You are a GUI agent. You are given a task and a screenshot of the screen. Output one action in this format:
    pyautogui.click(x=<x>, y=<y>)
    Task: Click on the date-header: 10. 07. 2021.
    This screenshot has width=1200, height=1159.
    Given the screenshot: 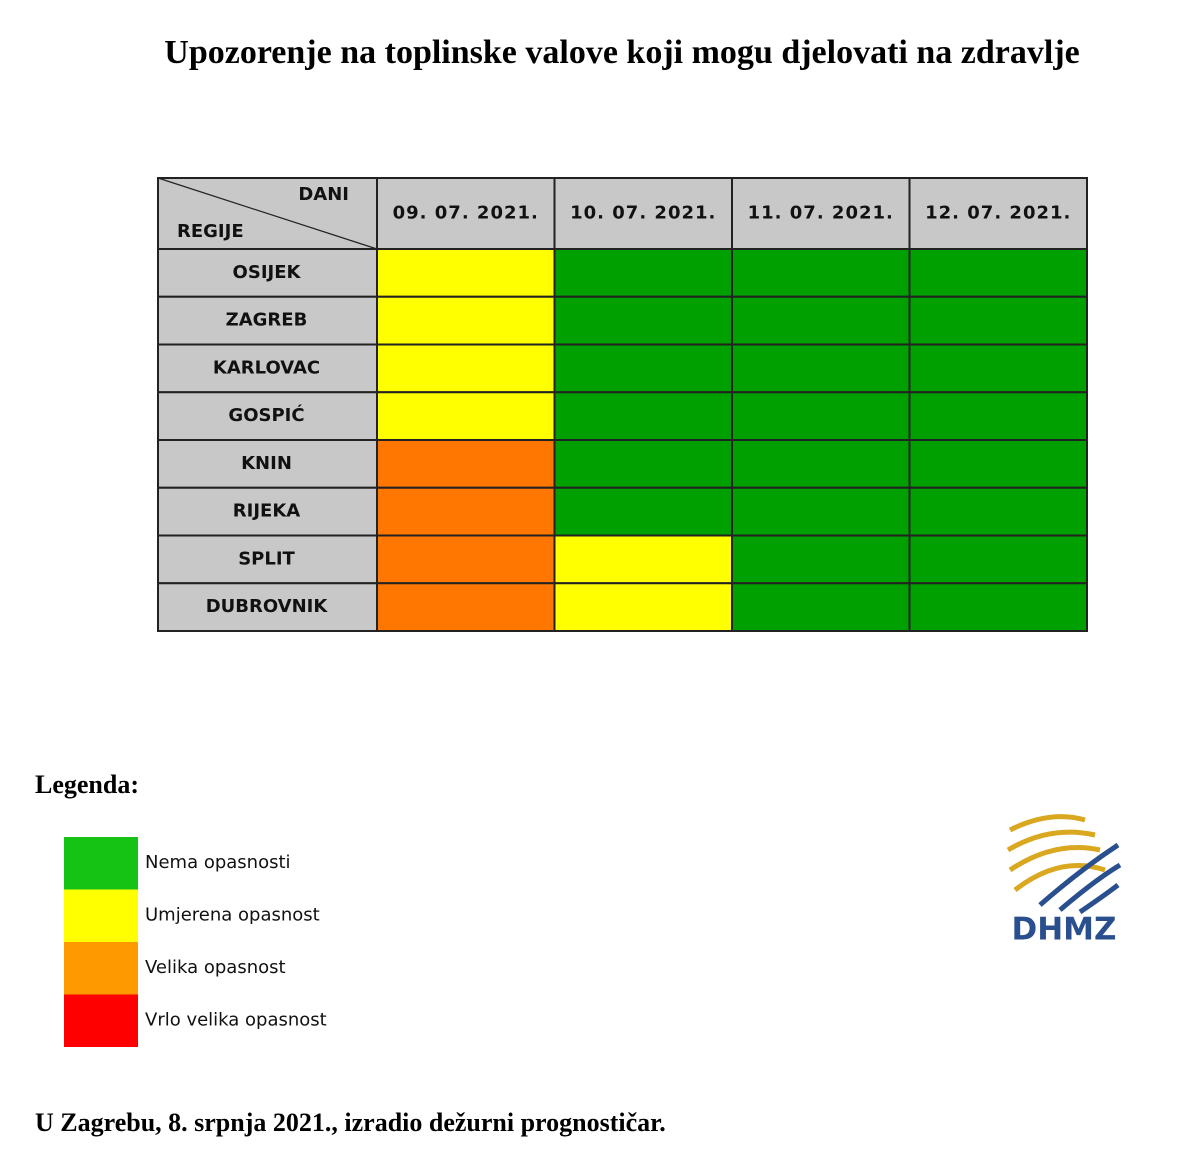 What is the action you would take?
    pyautogui.click(x=643, y=213)
    